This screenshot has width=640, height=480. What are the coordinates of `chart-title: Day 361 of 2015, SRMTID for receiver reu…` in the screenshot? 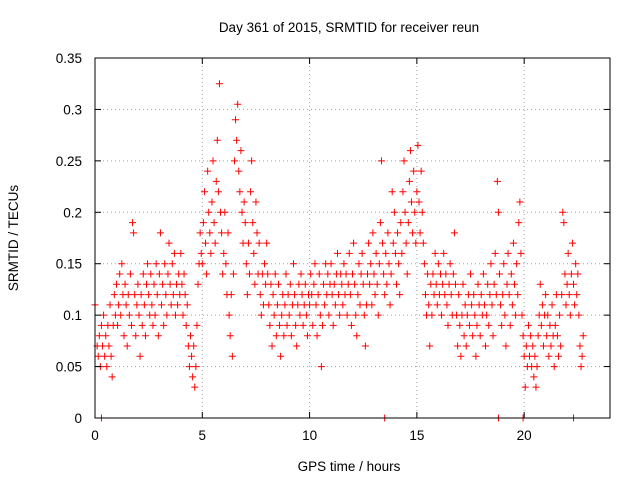 It's located at (349, 27).